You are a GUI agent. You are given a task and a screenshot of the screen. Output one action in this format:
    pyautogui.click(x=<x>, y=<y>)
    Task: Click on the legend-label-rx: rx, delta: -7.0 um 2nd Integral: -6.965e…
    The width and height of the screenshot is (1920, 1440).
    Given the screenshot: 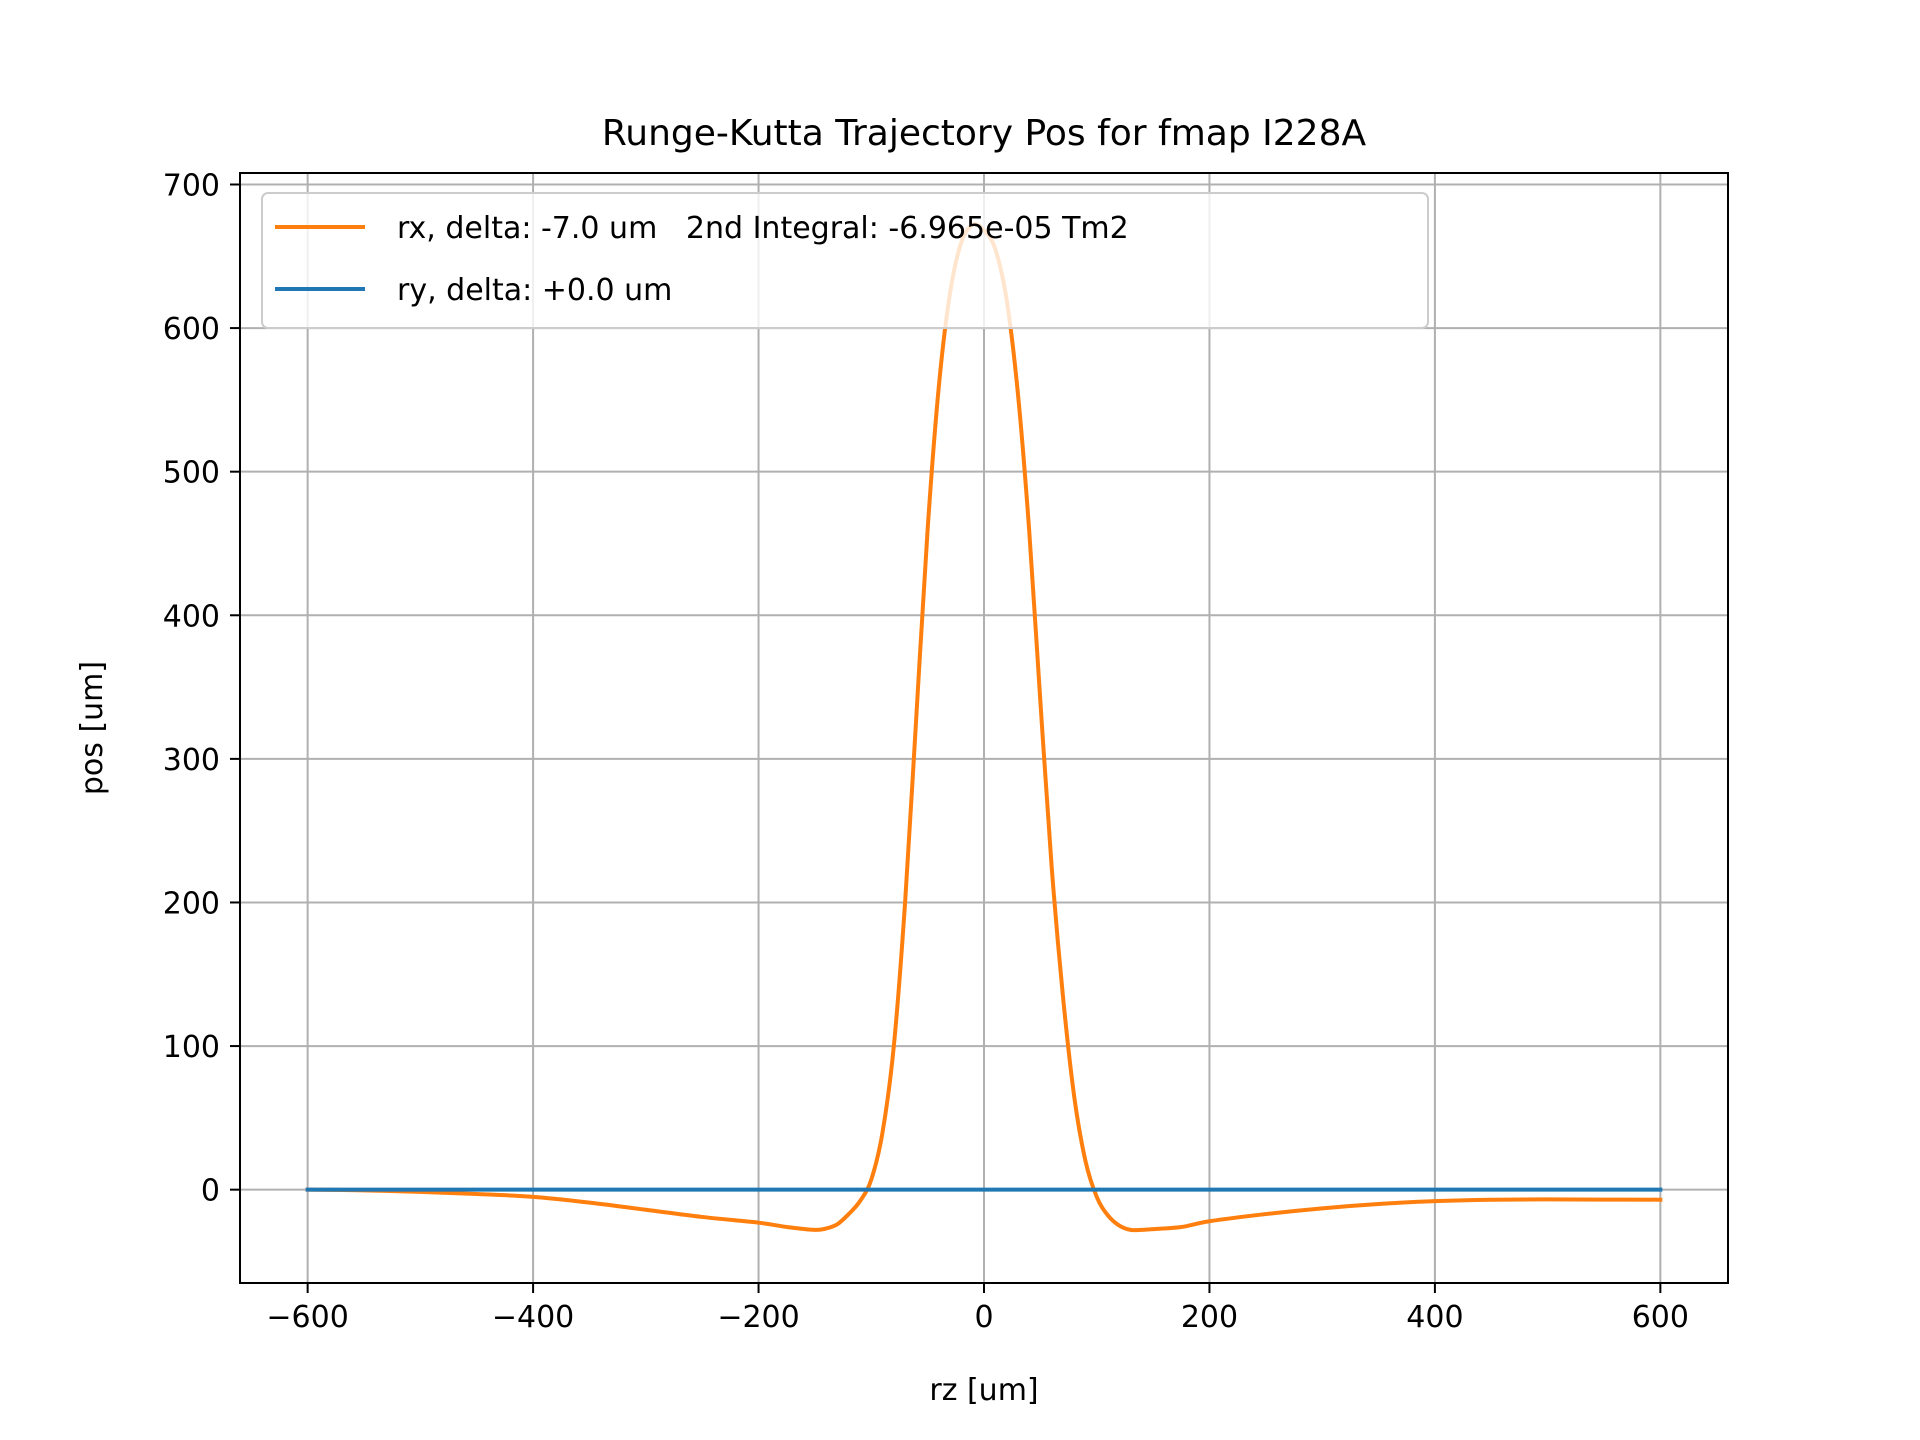 What is the action you would take?
    pyautogui.click(x=763, y=228)
    